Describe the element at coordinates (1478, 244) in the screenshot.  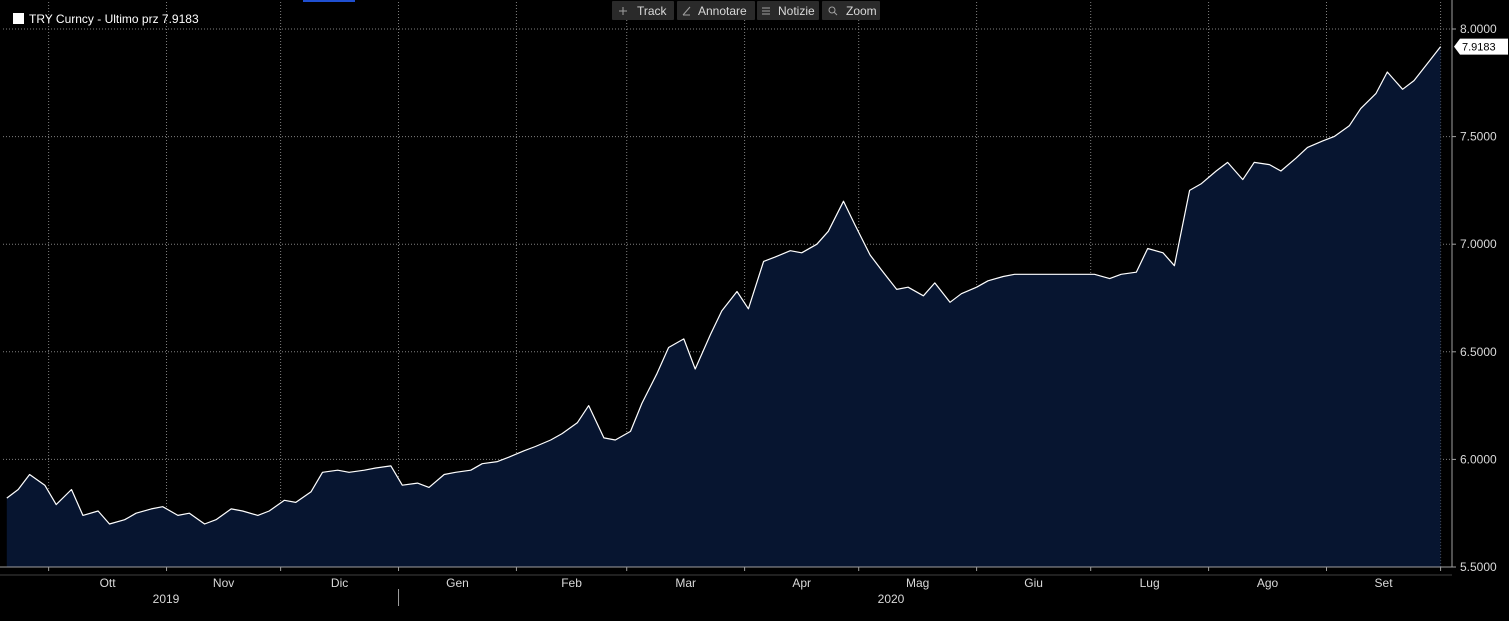
I see `y-tick-label: 7.0000` at that location.